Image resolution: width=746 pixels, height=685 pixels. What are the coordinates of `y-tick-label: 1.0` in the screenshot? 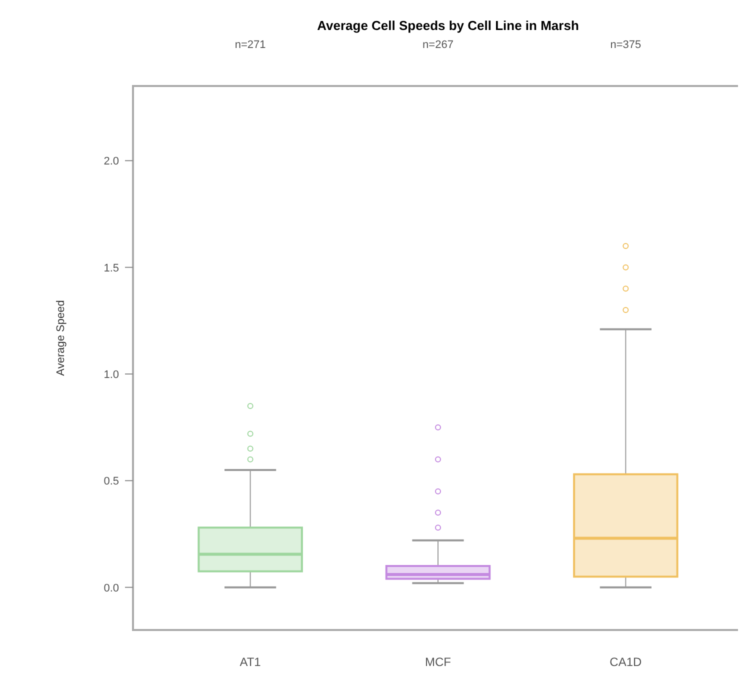 It's located at (111, 375).